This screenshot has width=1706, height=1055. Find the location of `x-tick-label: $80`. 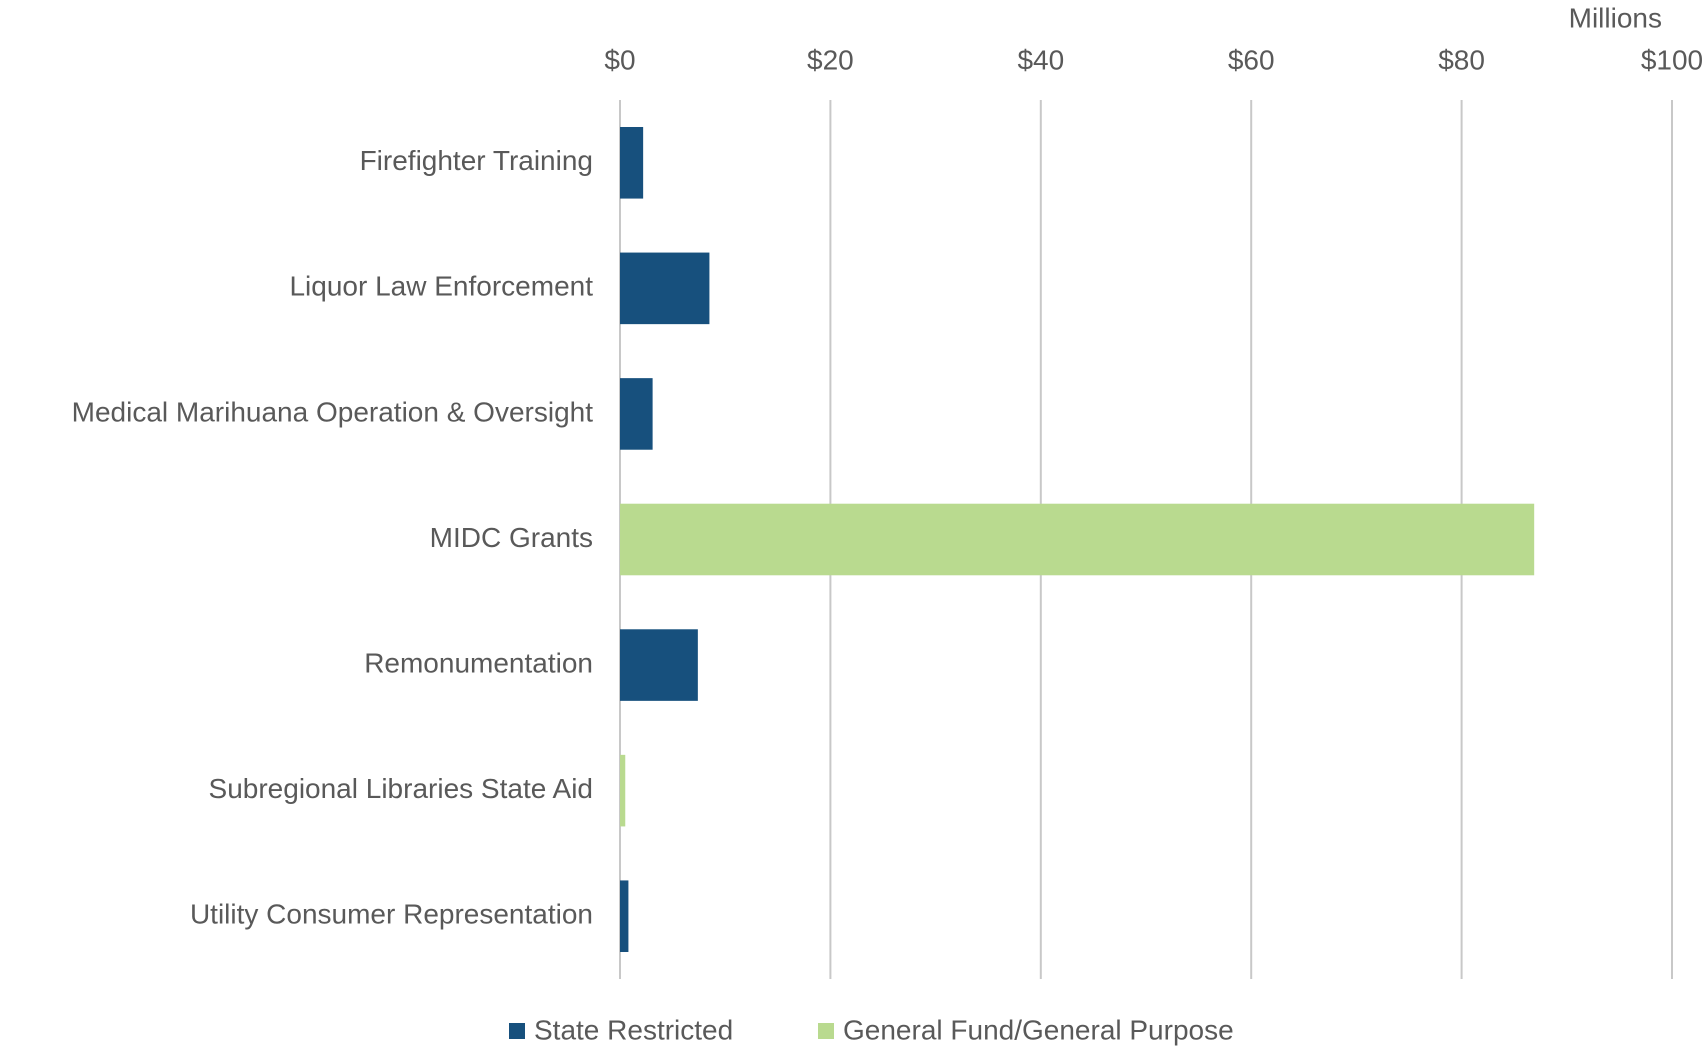

x-tick-label: $80 is located at coordinates (1461, 59).